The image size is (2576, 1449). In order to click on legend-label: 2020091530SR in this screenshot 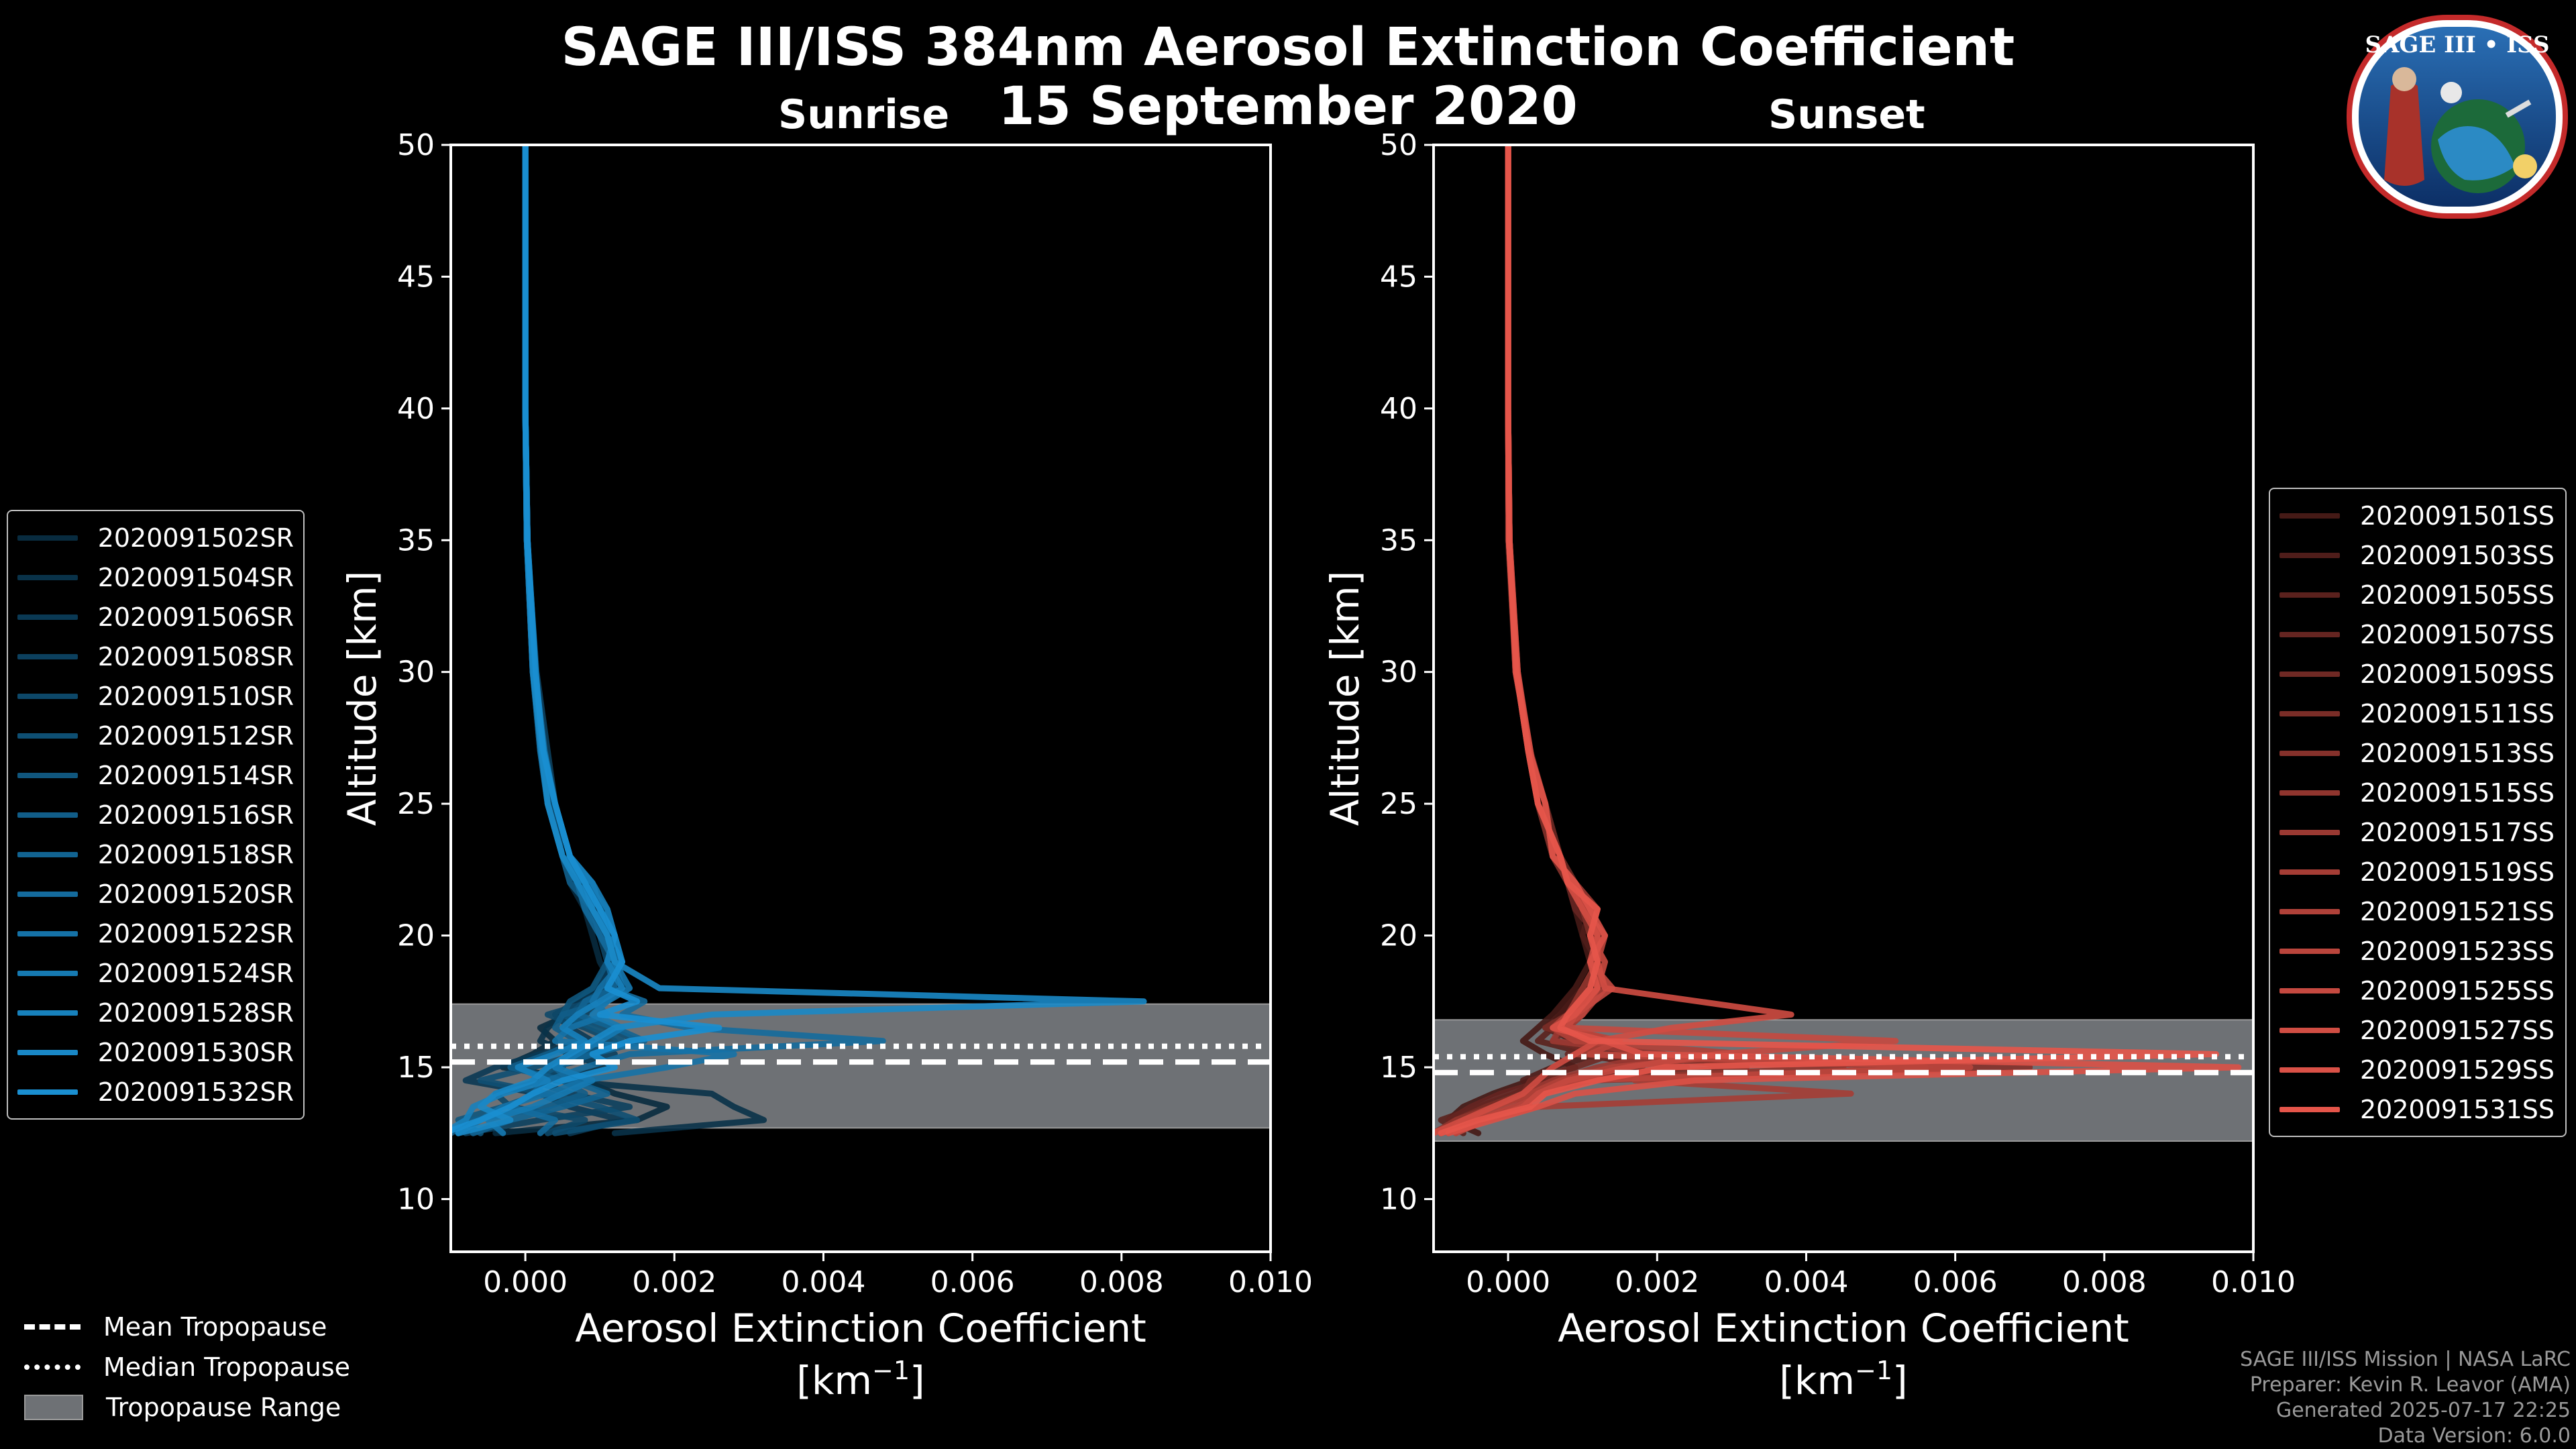, I will do `click(195, 1052)`.